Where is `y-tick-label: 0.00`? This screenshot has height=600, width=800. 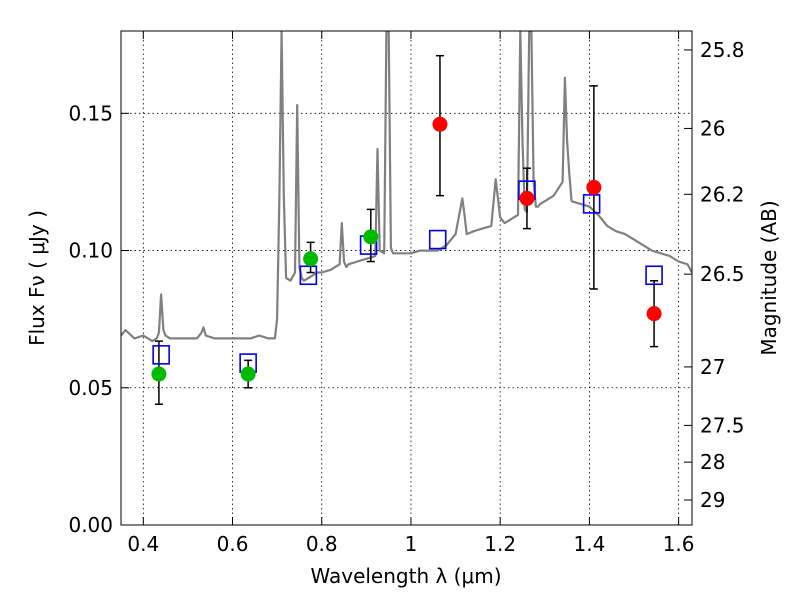 y-tick-label: 0.00 is located at coordinates (90, 525).